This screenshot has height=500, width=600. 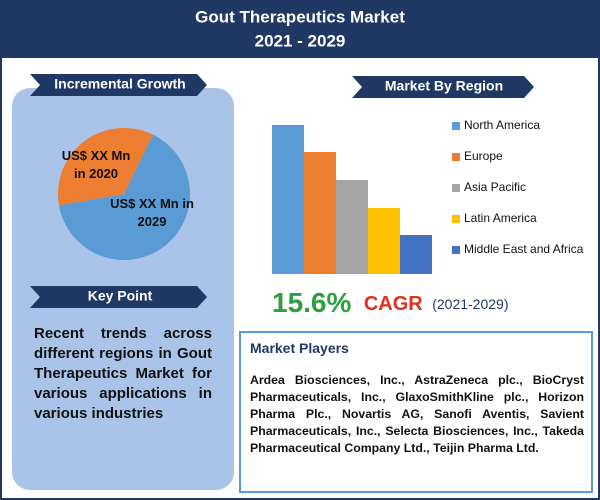 I want to click on cagr-value: 15.6%, so click(x=311, y=302).